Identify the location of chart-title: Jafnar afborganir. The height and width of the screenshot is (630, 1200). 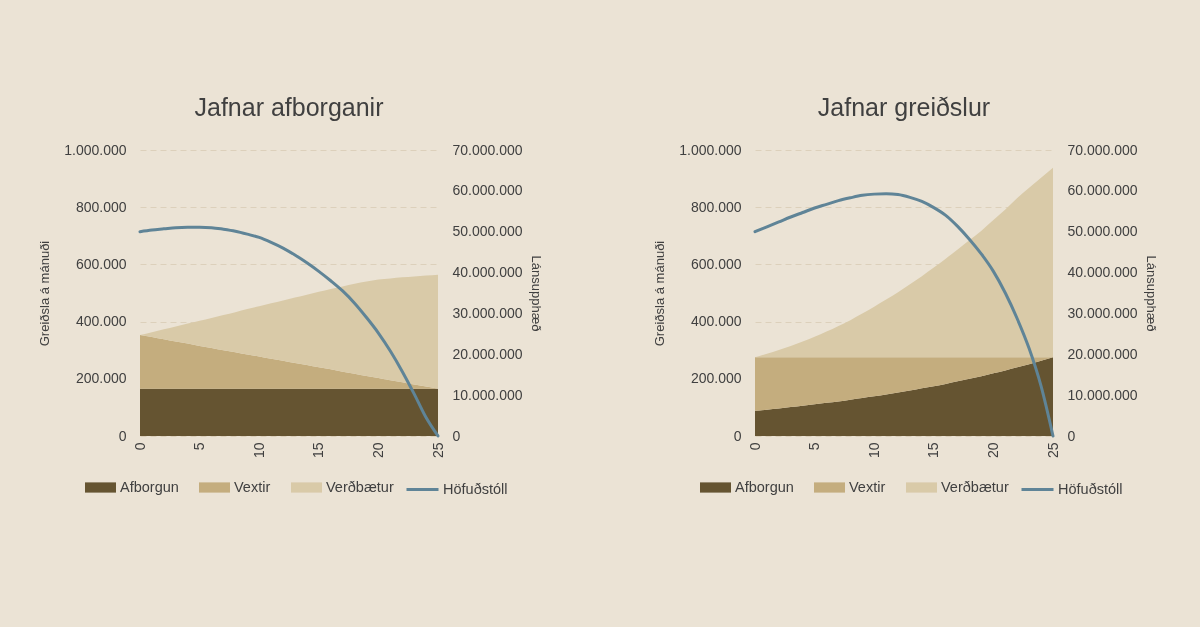
(289, 107).